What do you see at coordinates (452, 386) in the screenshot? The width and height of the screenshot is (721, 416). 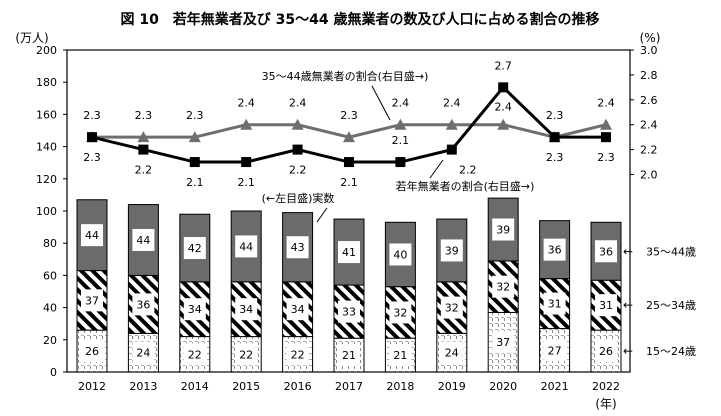 I see `x-tick-label: 2019` at bounding box center [452, 386].